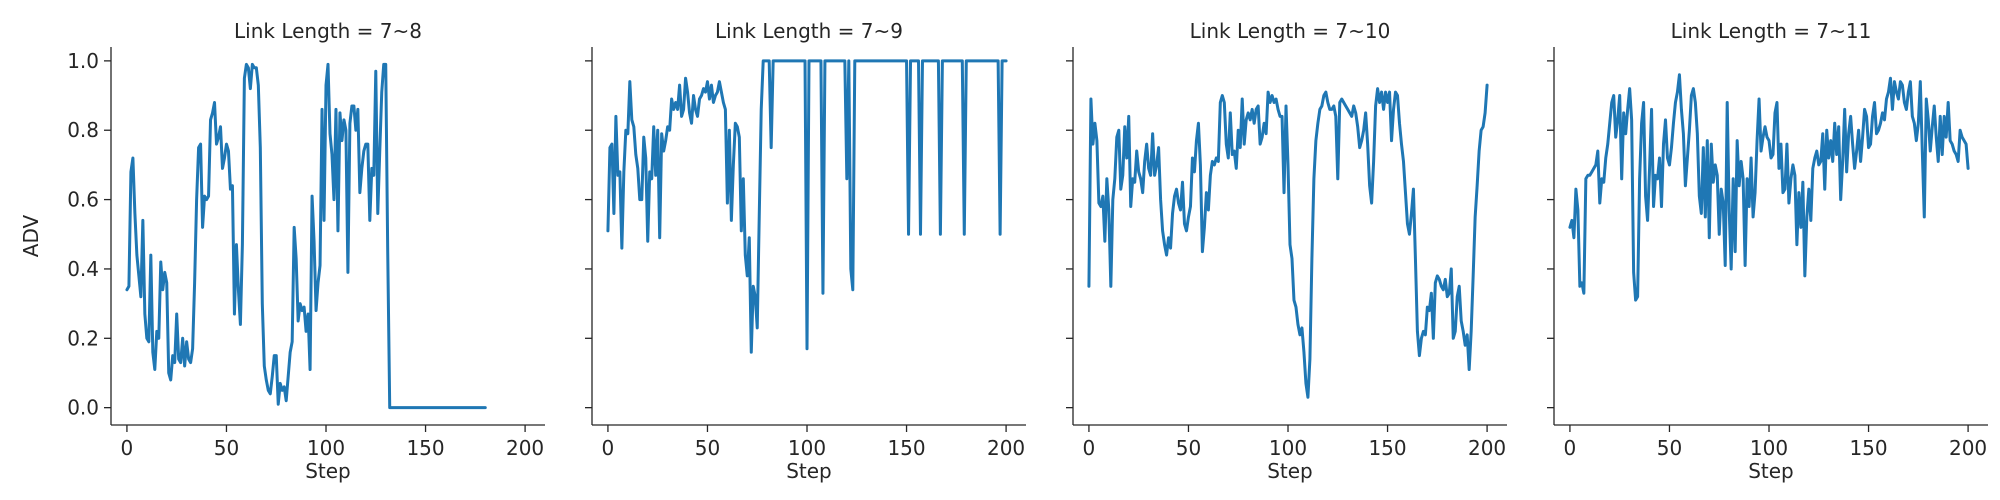  What do you see at coordinates (31, 235) in the screenshot?
I see `y-axis-label: ADV` at bounding box center [31, 235].